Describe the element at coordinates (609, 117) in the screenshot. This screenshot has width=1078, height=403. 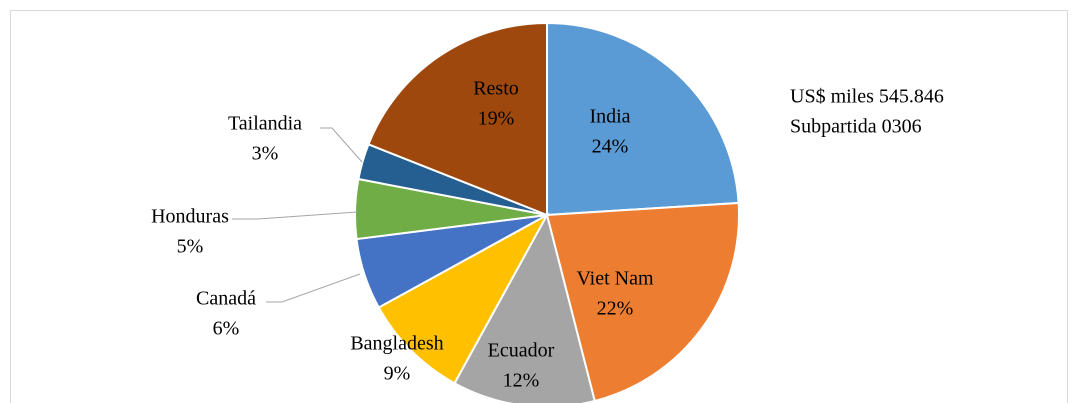
I see `slice-label: India` at that location.